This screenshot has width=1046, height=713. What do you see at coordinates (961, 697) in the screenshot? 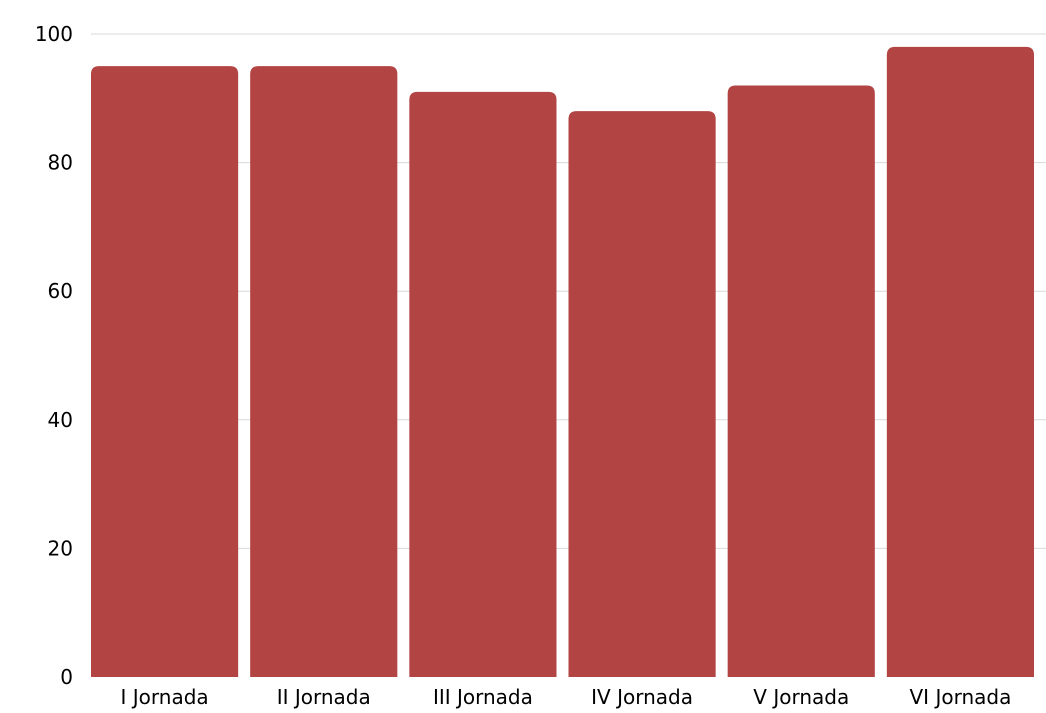
I see `x-tick-label: VI Jornada` at bounding box center [961, 697].